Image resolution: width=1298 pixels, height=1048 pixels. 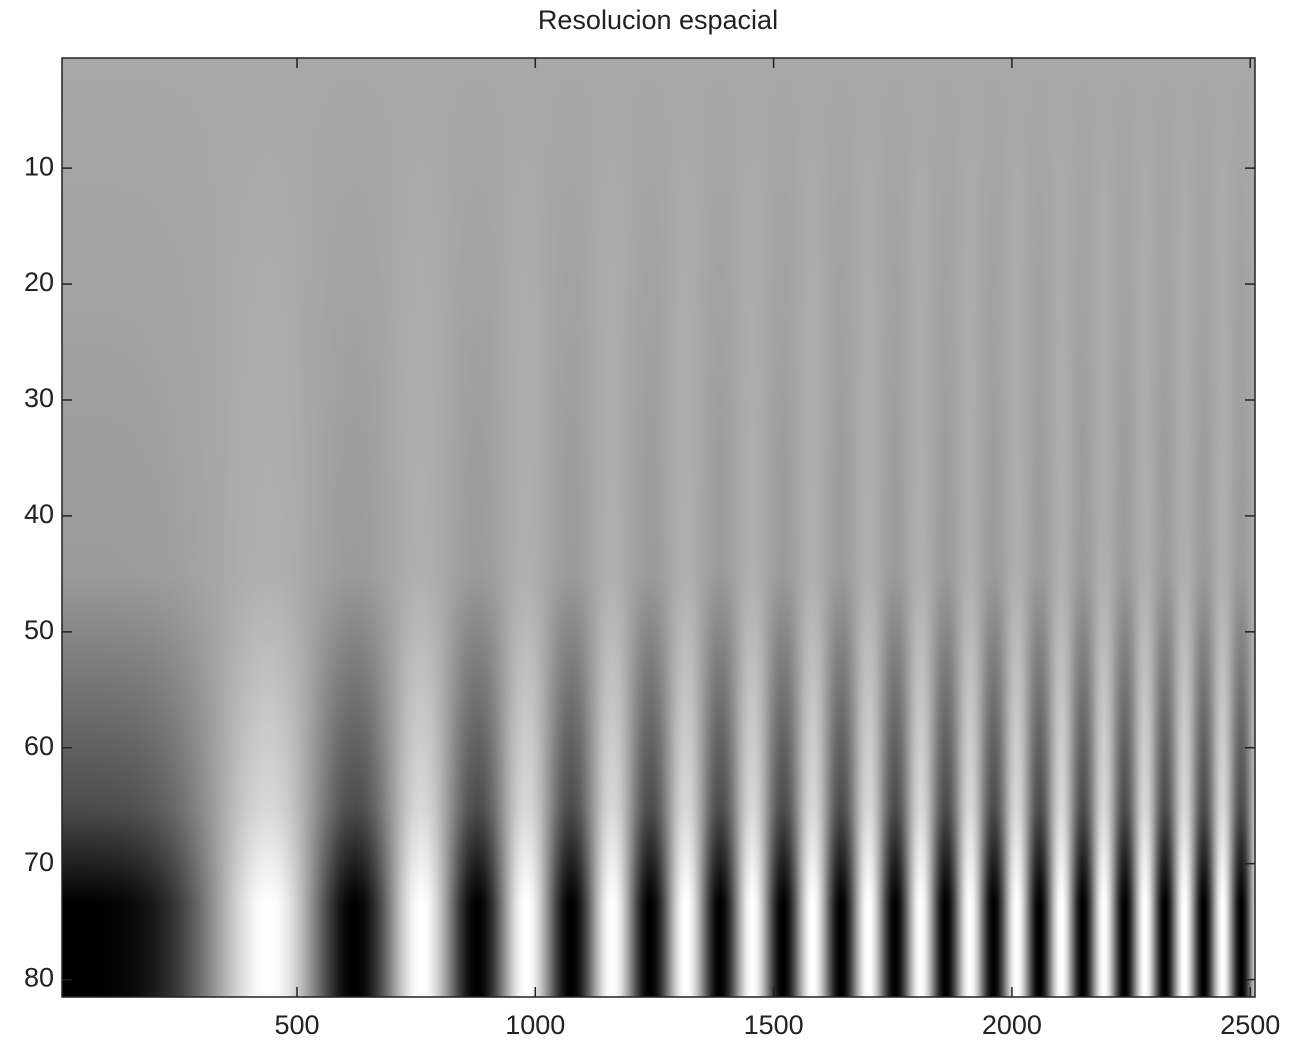 I want to click on y-tick-label: 80, so click(x=39, y=978).